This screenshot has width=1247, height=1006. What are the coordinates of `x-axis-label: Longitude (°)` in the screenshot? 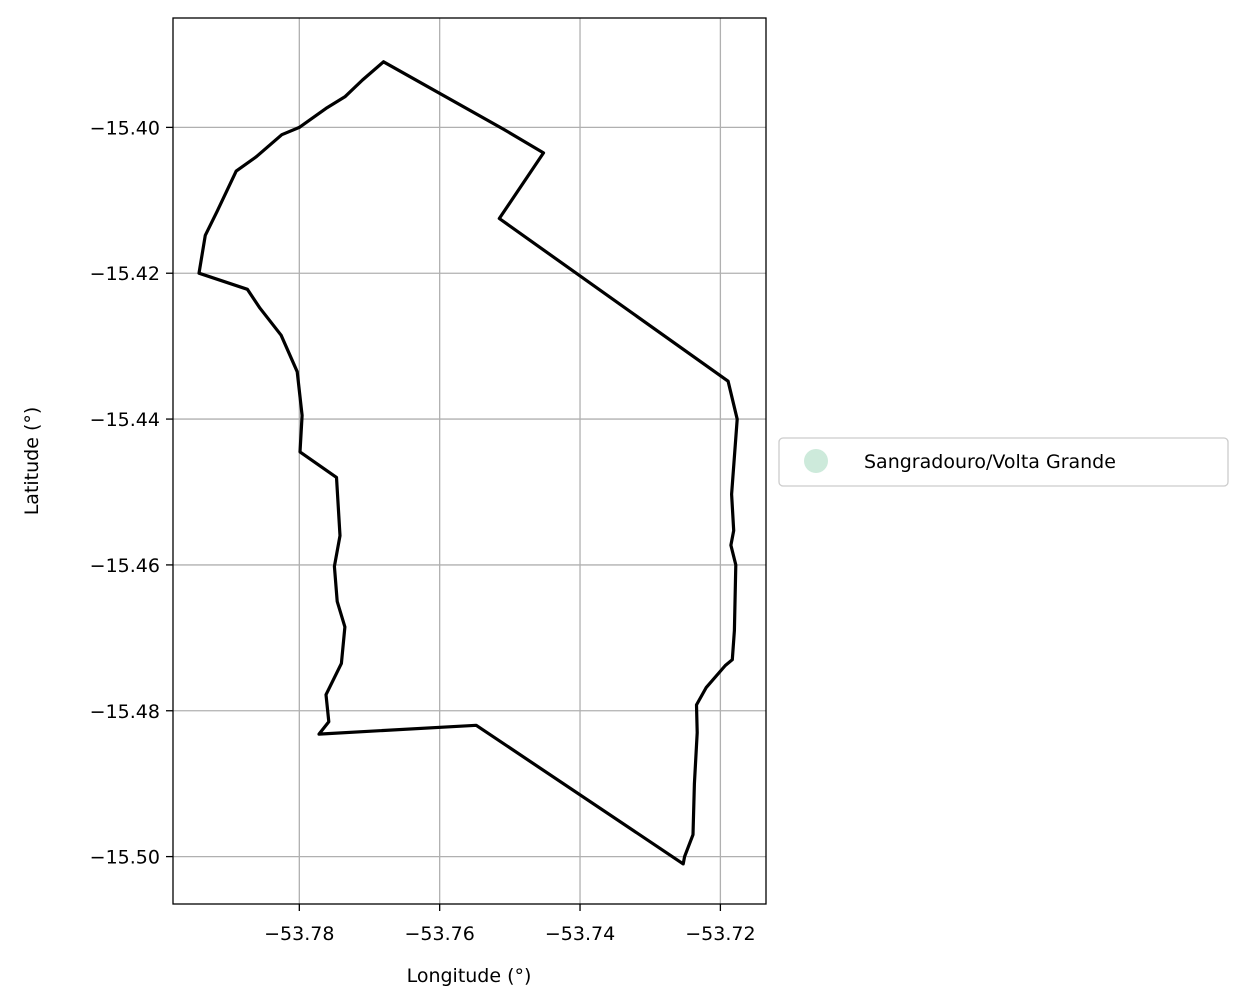 It's located at (469, 976).